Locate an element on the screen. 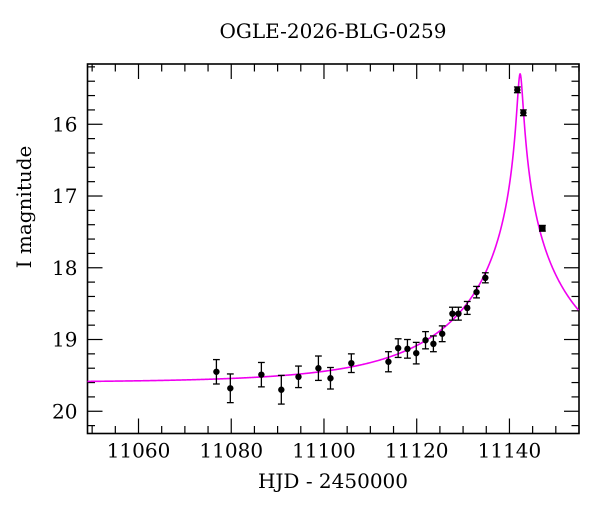  x-tick-label: 11120 is located at coordinates (417, 451).